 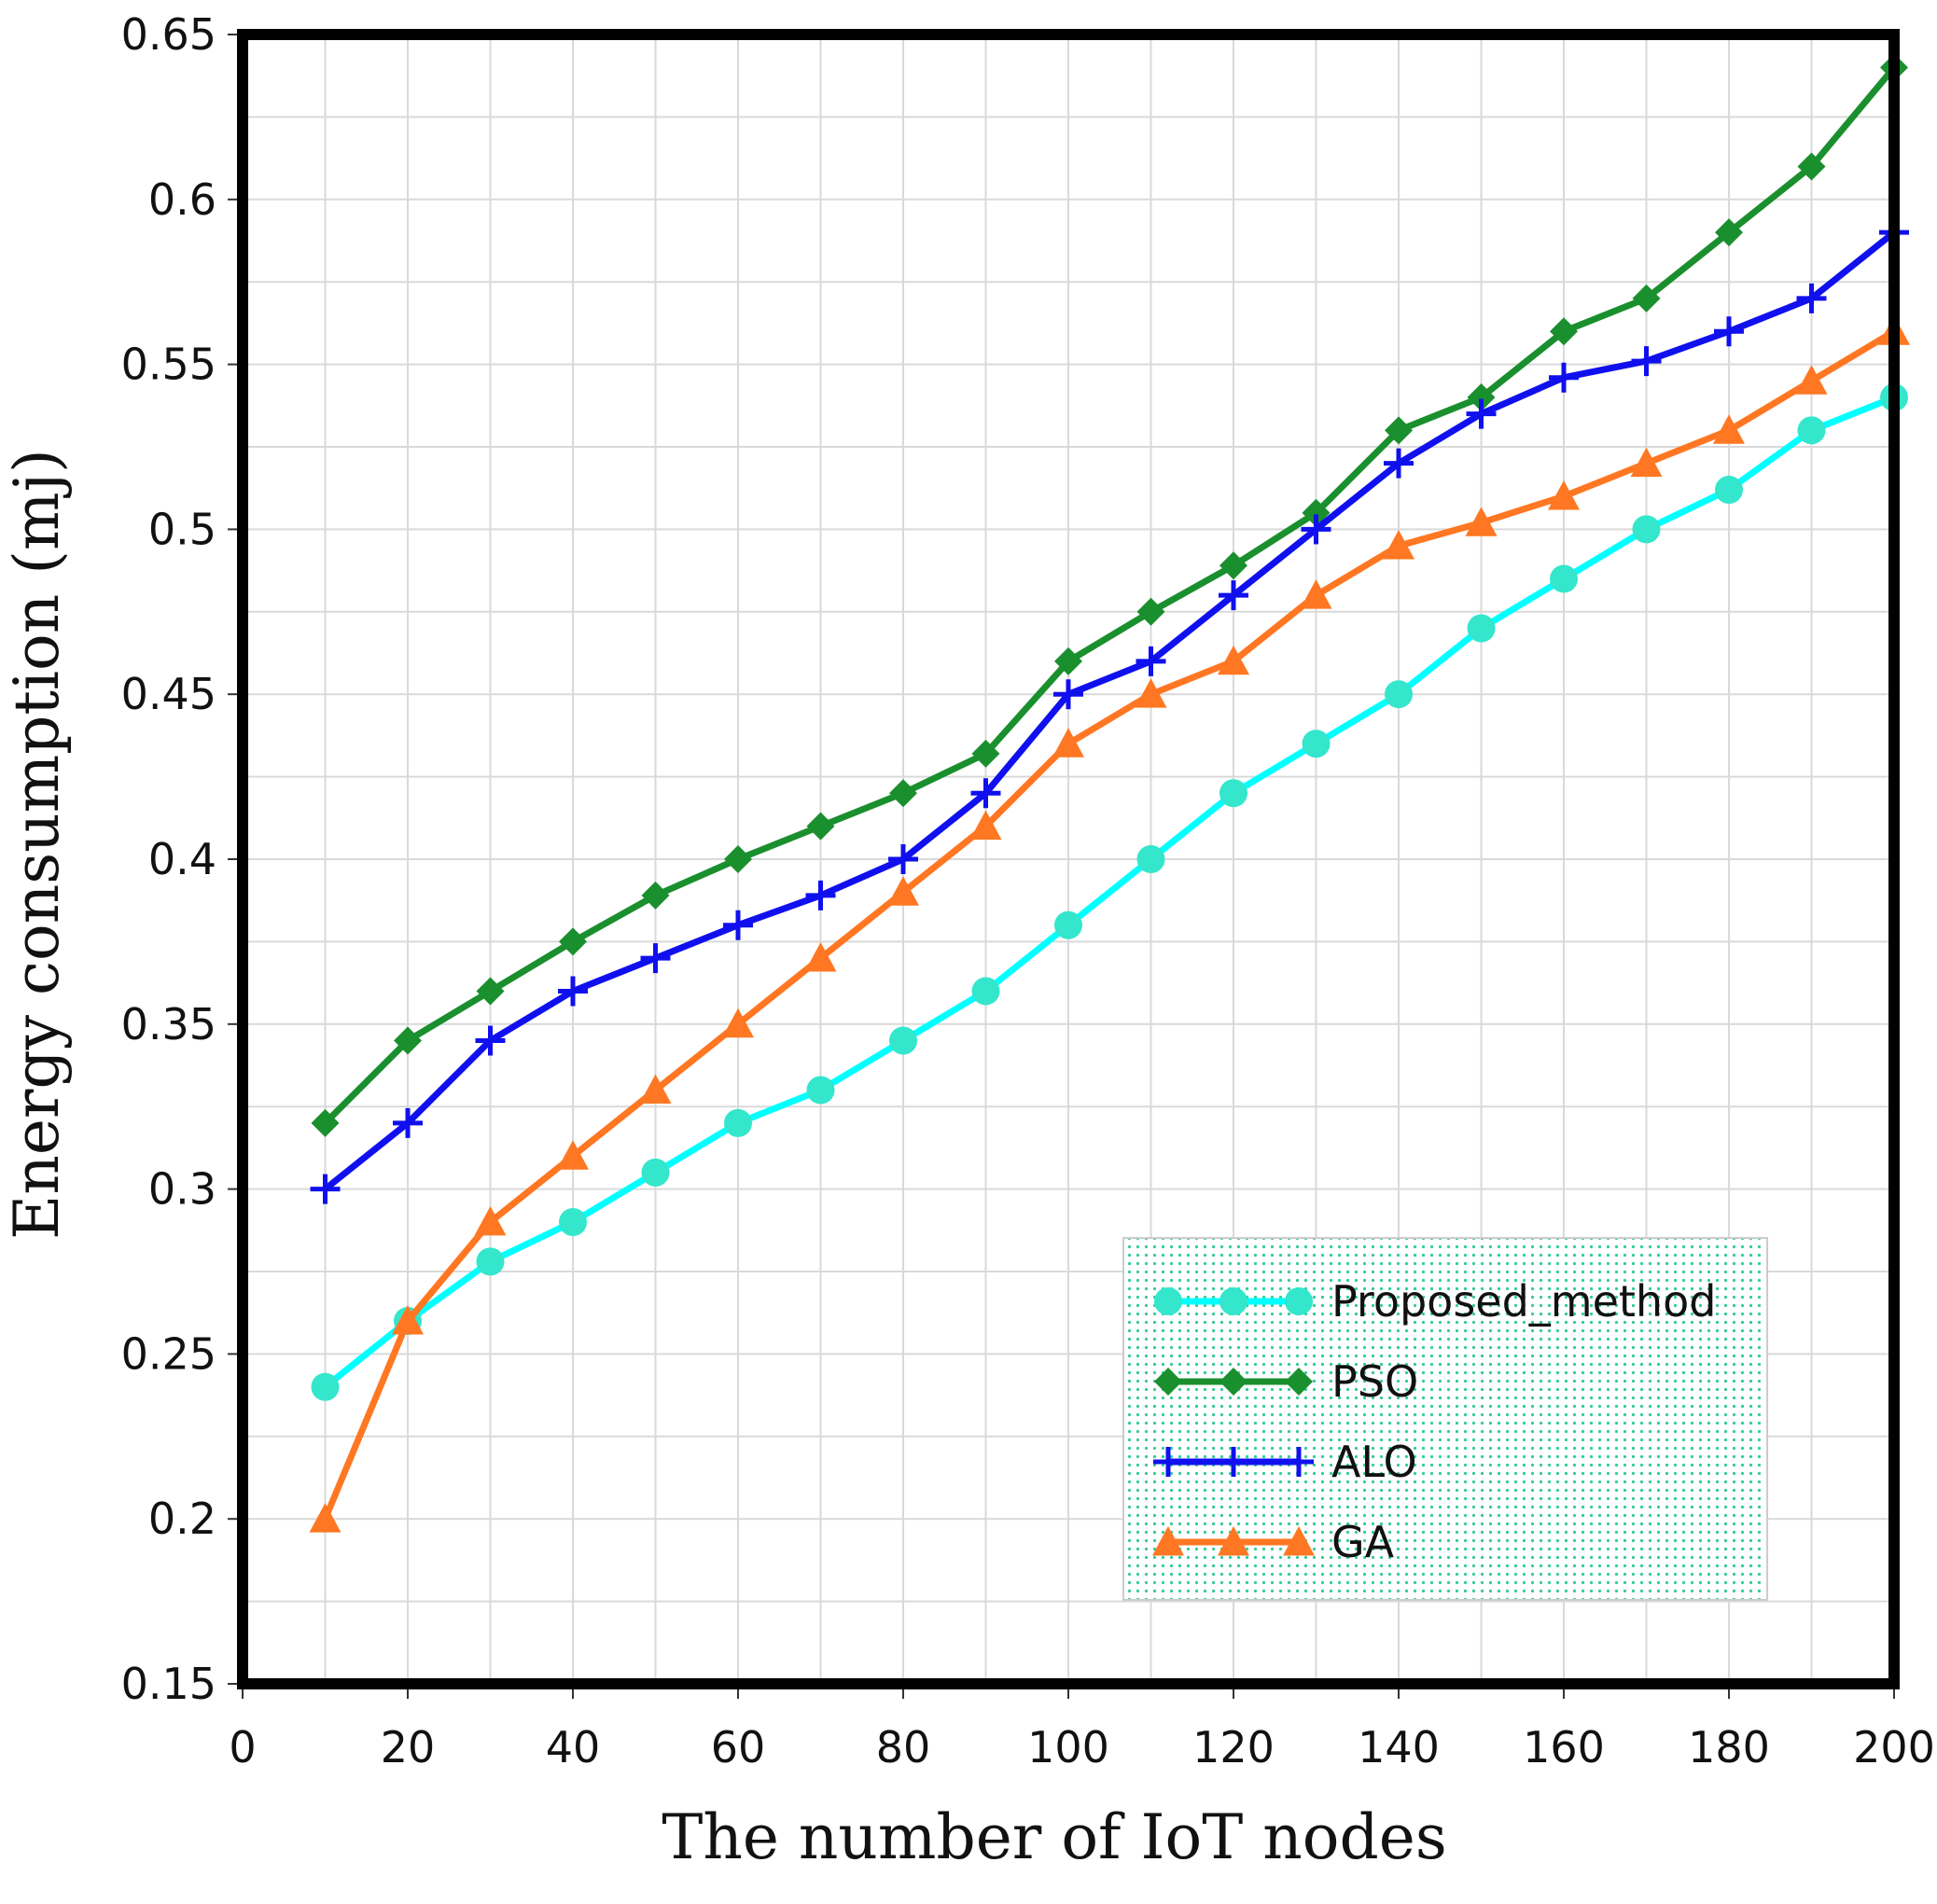 I want to click on y-tick-label: 0.5, so click(x=182, y=529).